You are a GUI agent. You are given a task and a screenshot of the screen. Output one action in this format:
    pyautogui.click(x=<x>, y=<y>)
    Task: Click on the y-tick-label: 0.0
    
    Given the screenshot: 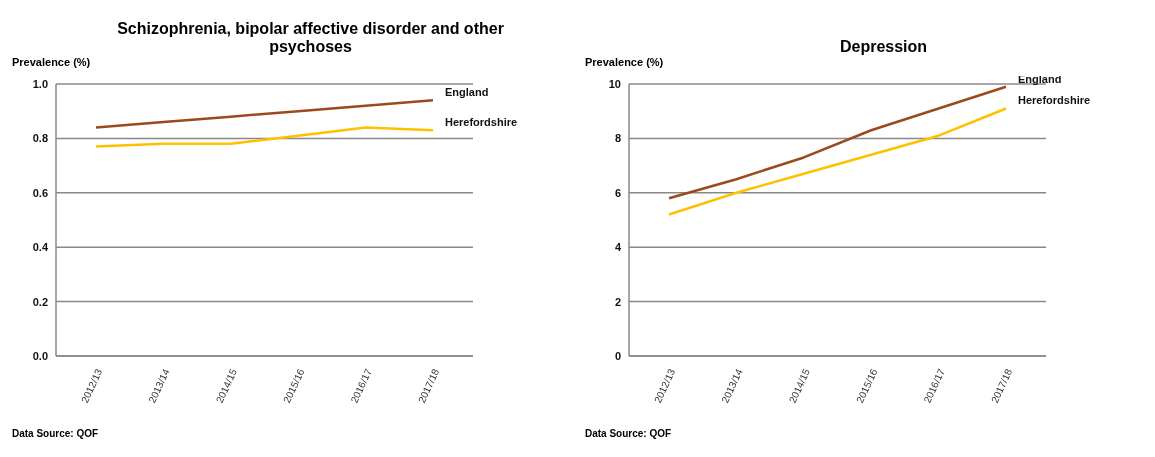 What is the action you would take?
    pyautogui.click(x=40, y=355)
    